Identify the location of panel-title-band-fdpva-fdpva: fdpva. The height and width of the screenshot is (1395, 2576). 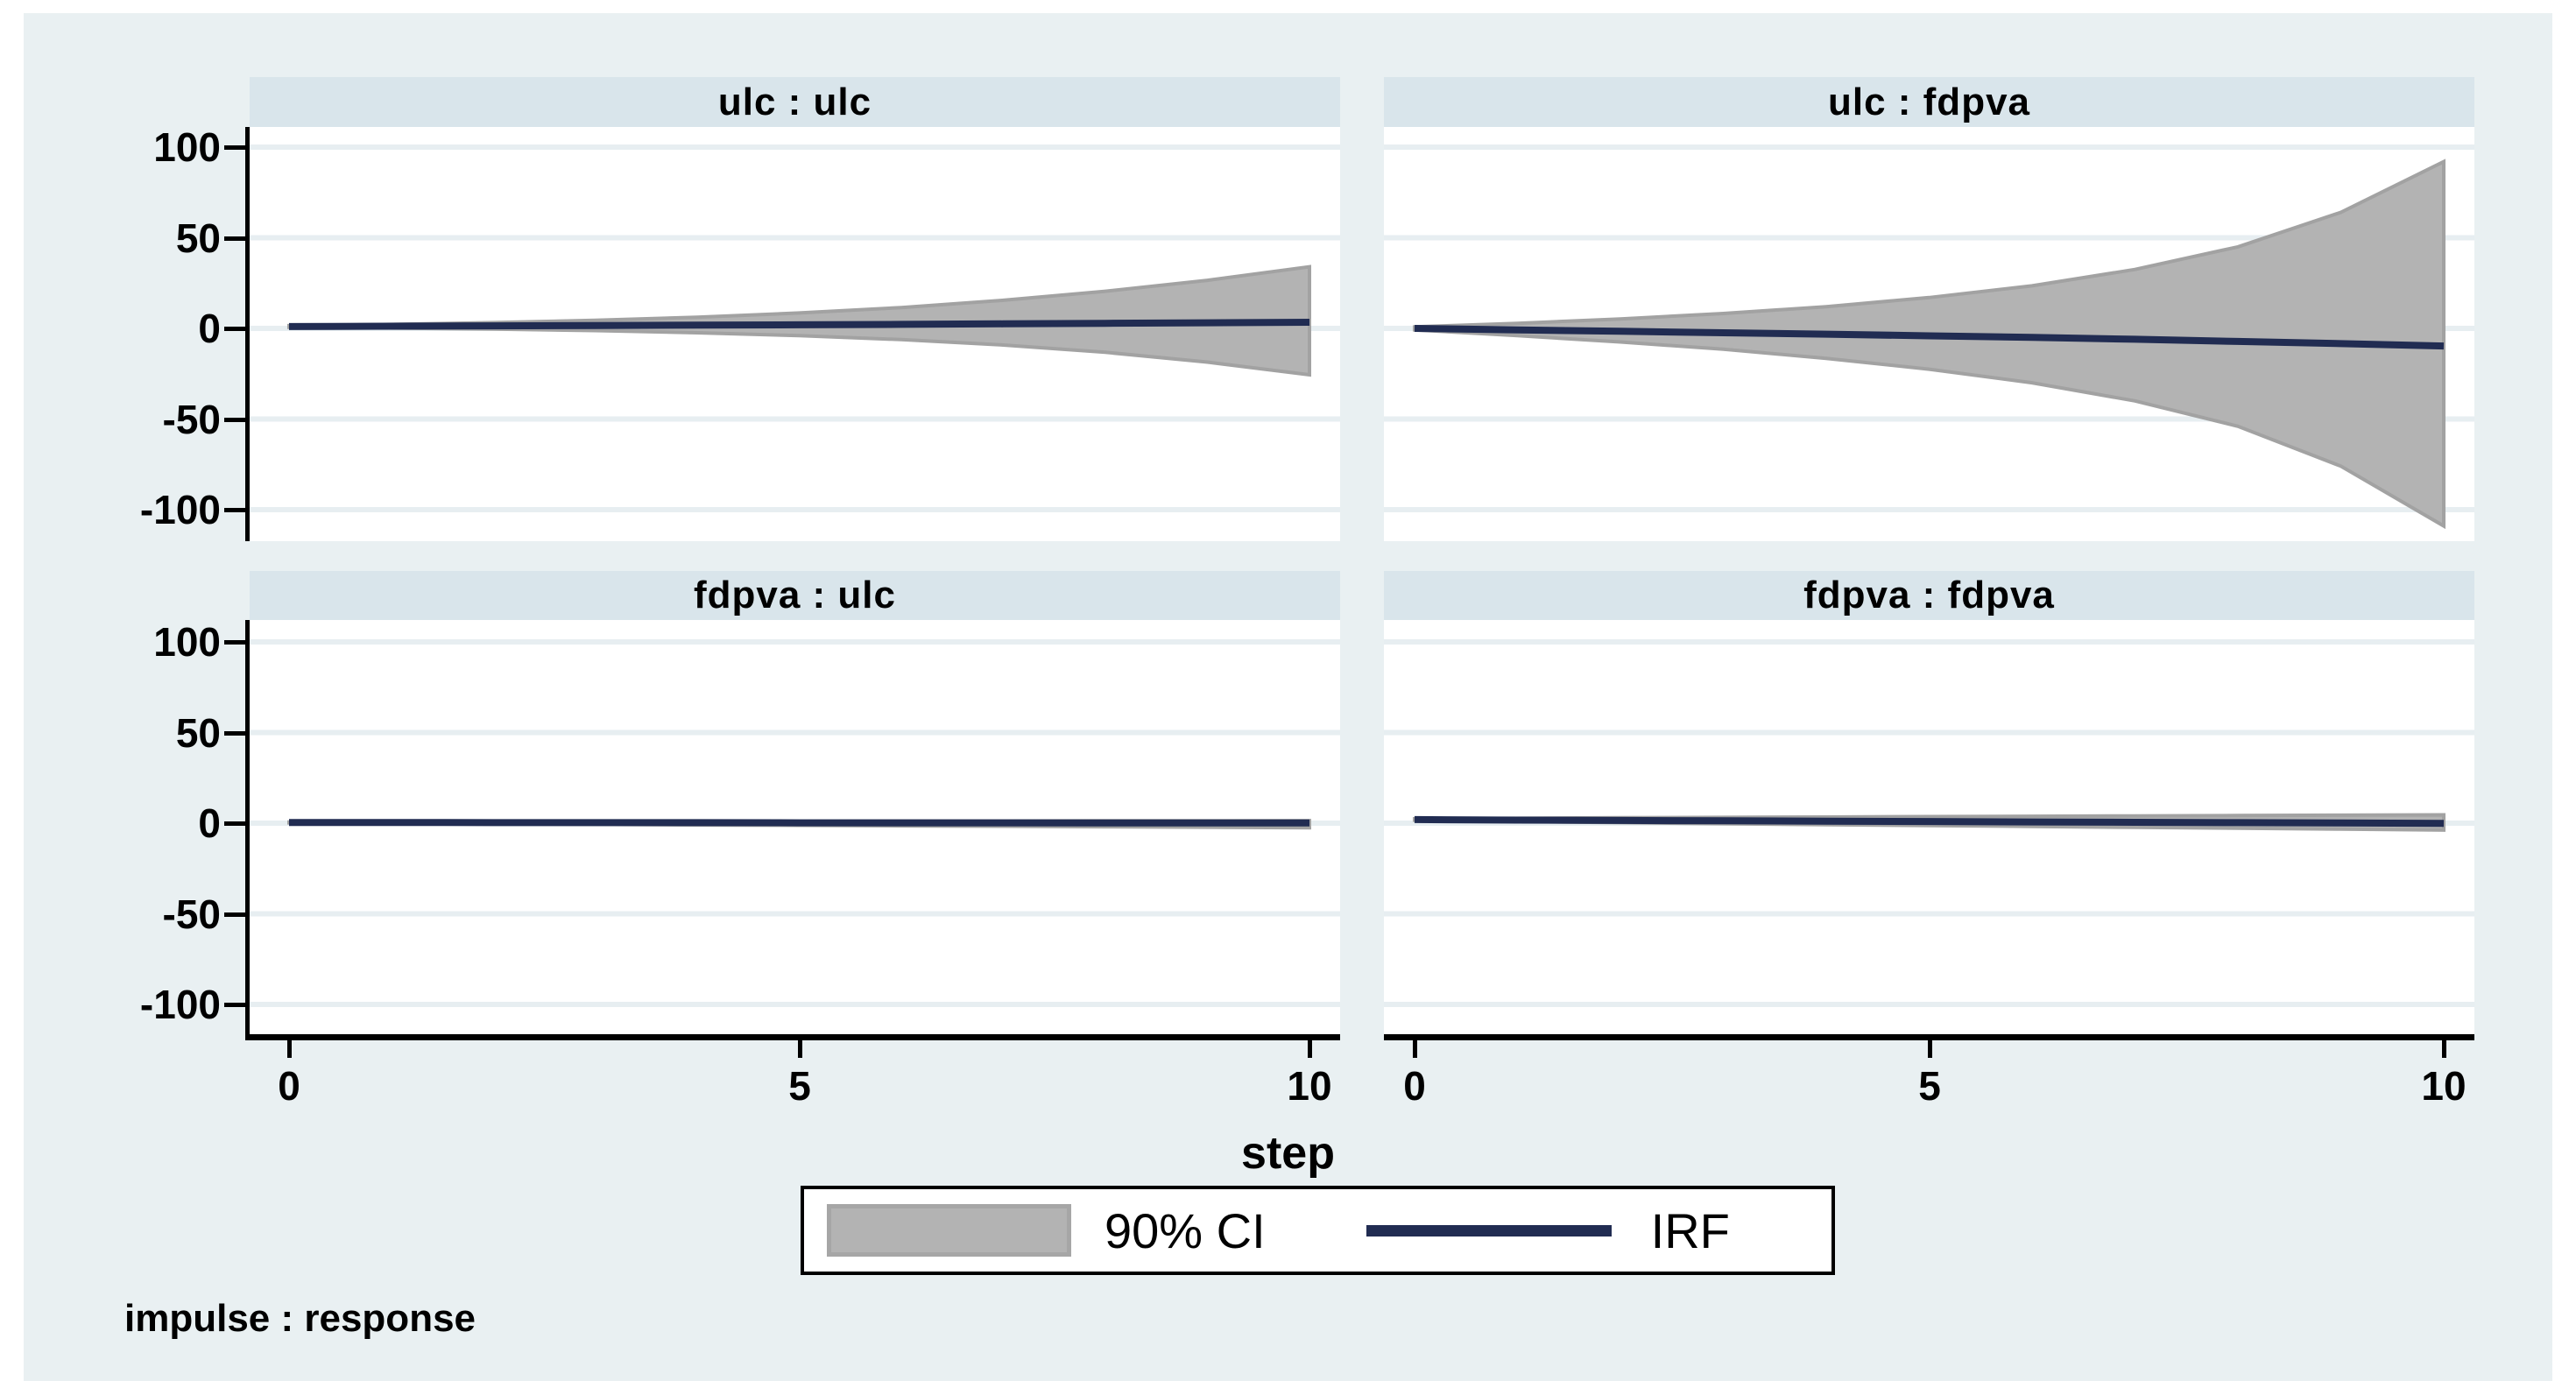
(1929, 595).